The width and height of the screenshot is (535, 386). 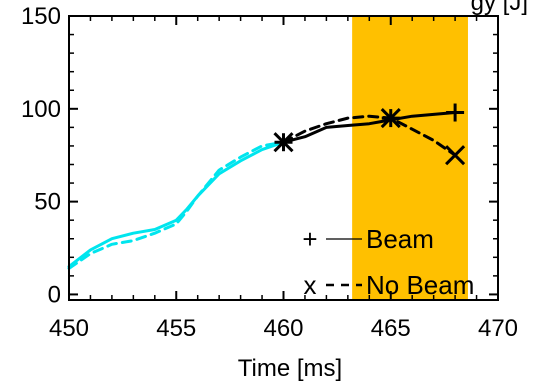 I want to click on y-tick-label-3: 150, so click(x=41, y=16).